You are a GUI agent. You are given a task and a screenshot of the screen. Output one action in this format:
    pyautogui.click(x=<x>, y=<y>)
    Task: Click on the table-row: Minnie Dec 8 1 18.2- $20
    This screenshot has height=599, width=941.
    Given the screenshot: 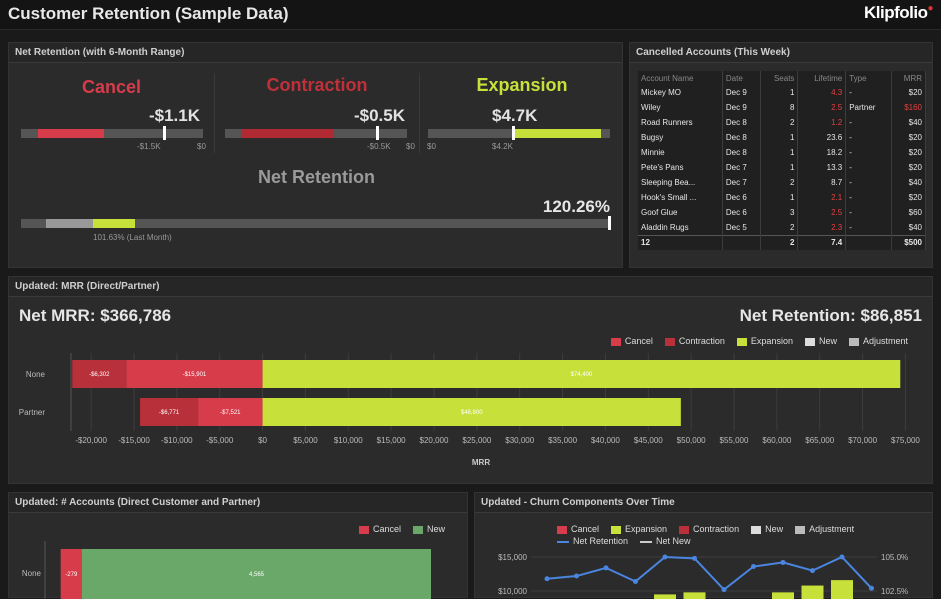 What is the action you would take?
    pyautogui.click(x=782, y=152)
    